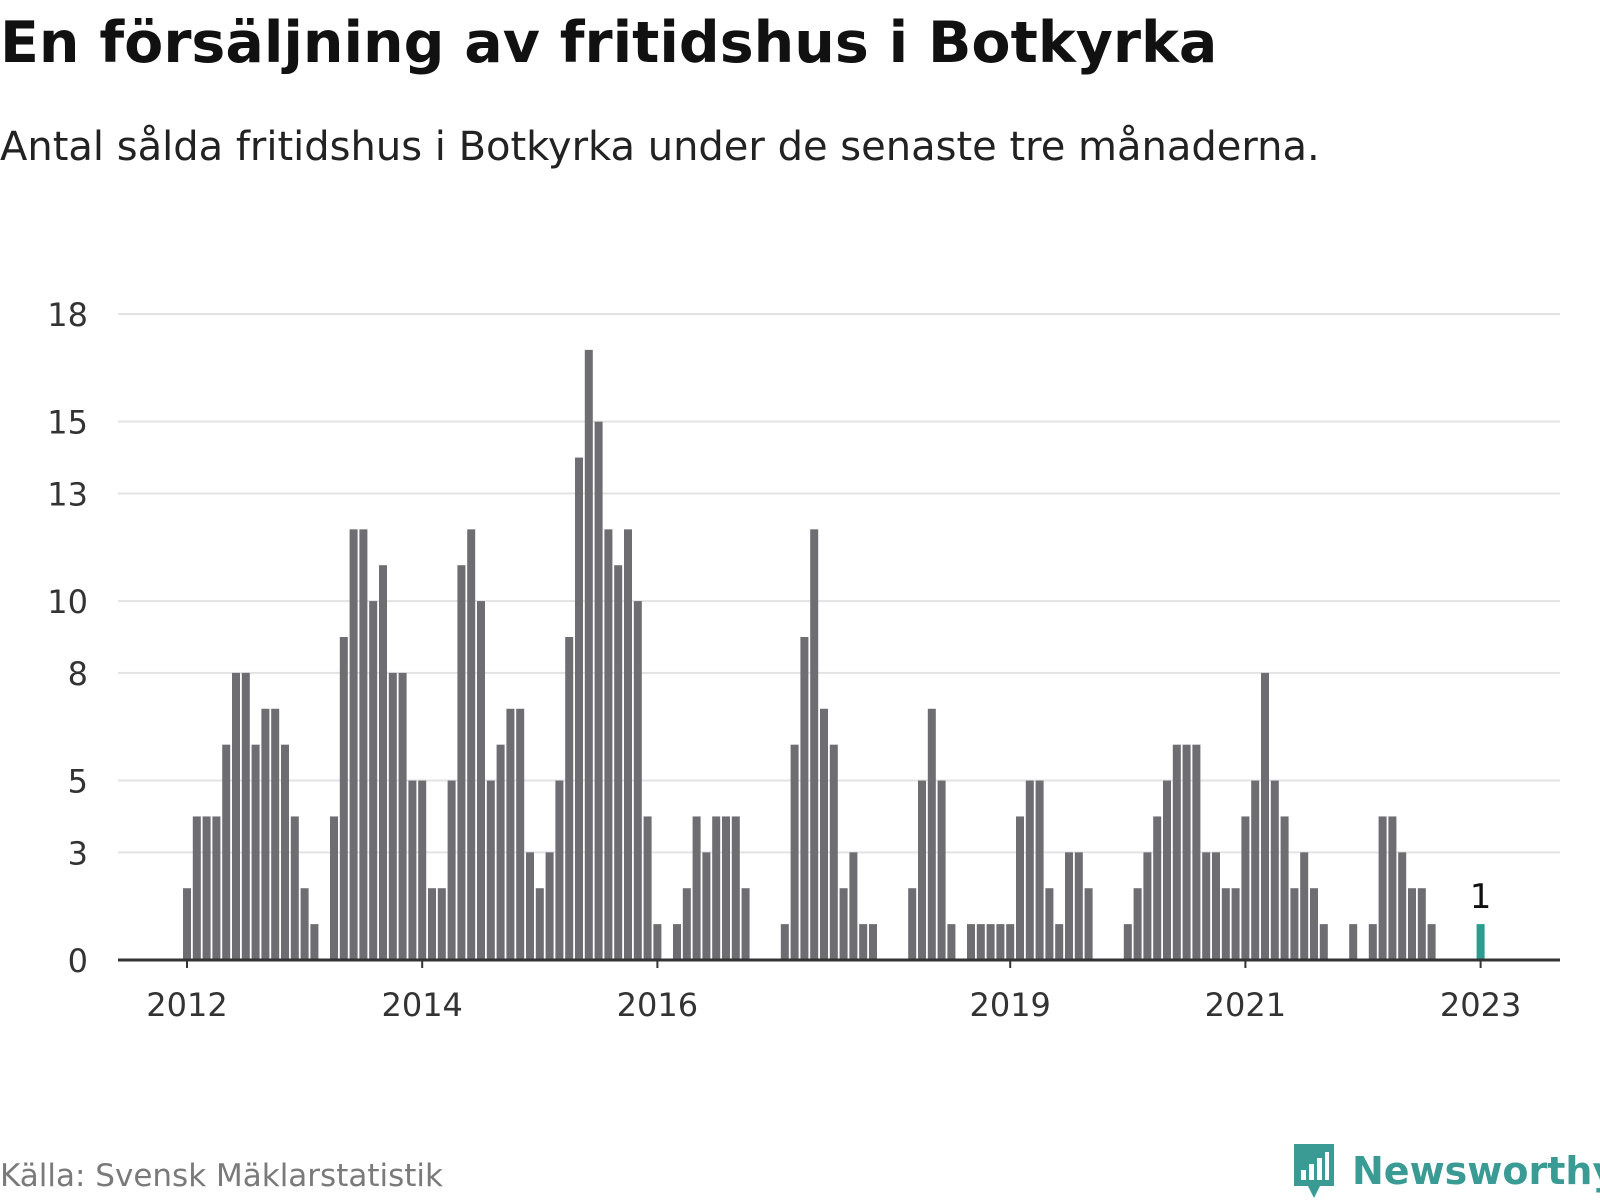 This screenshot has width=1600, height=1202. Describe the element at coordinates (1480, 1005) in the screenshot. I see `x-tick-label: 2023` at that location.